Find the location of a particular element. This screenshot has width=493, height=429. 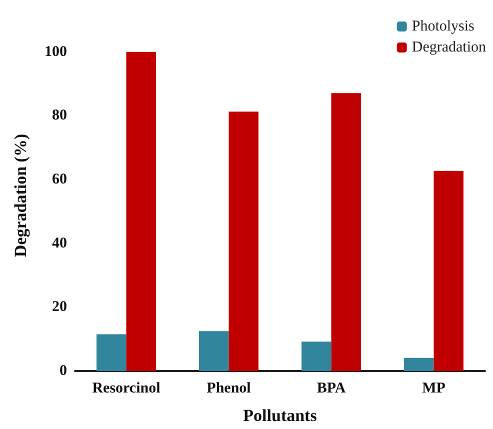

y-axis-title: Degradation (%) is located at coordinates (20, 196).